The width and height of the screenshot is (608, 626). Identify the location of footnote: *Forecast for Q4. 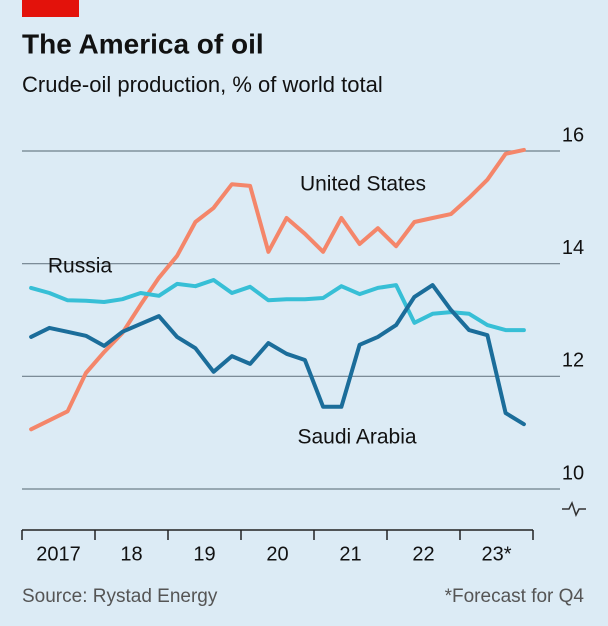
(515, 596).